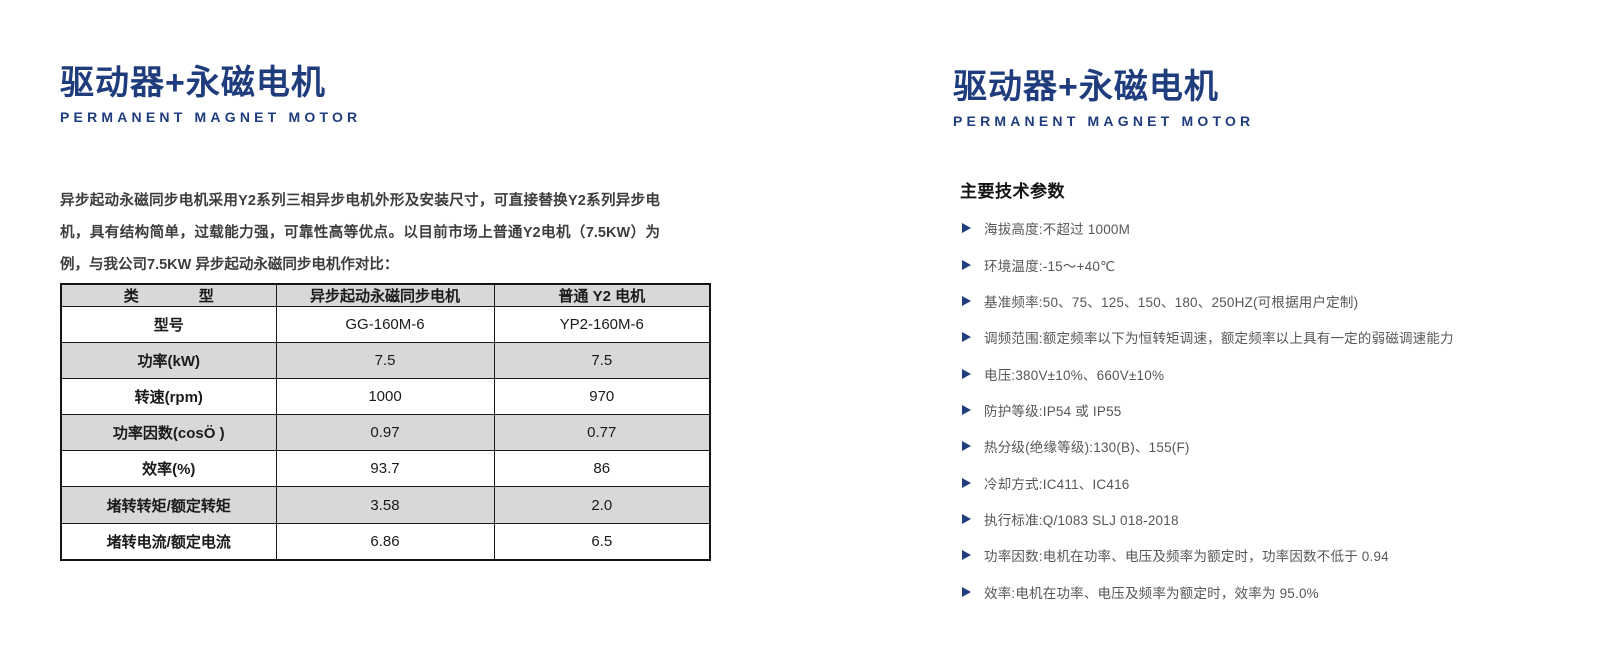  I want to click on param-text: 调频范围:额定频率以下为恒转矩调速，额定频率以上具有一定的弱磁调速能力, so click(1219, 339).